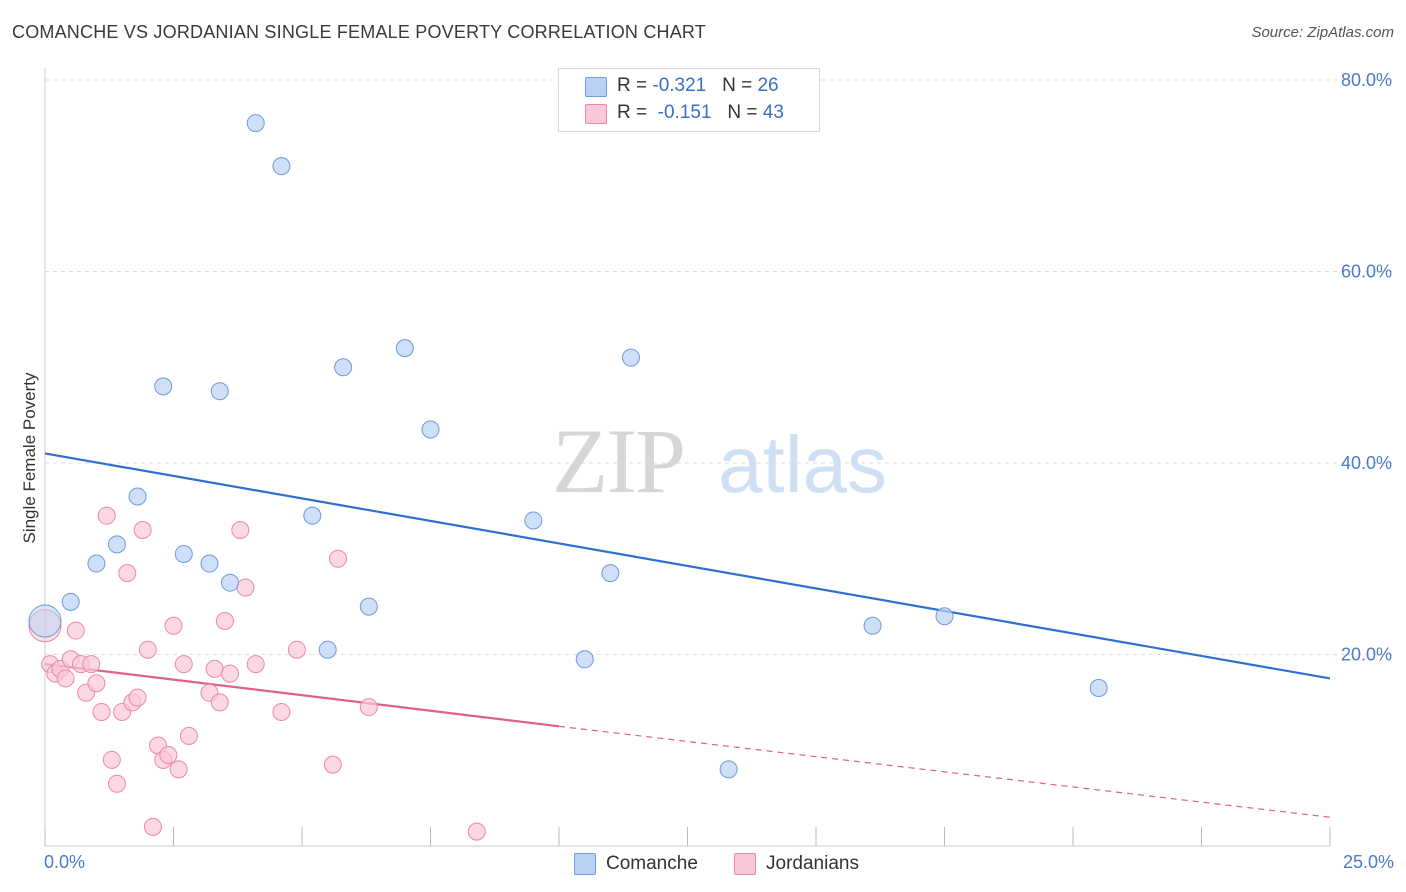 The width and height of the screenshot is (1406, 892). Describe the element at coordinates (944, 771) in the screenshot. I see `trend-line-extension` at that location.